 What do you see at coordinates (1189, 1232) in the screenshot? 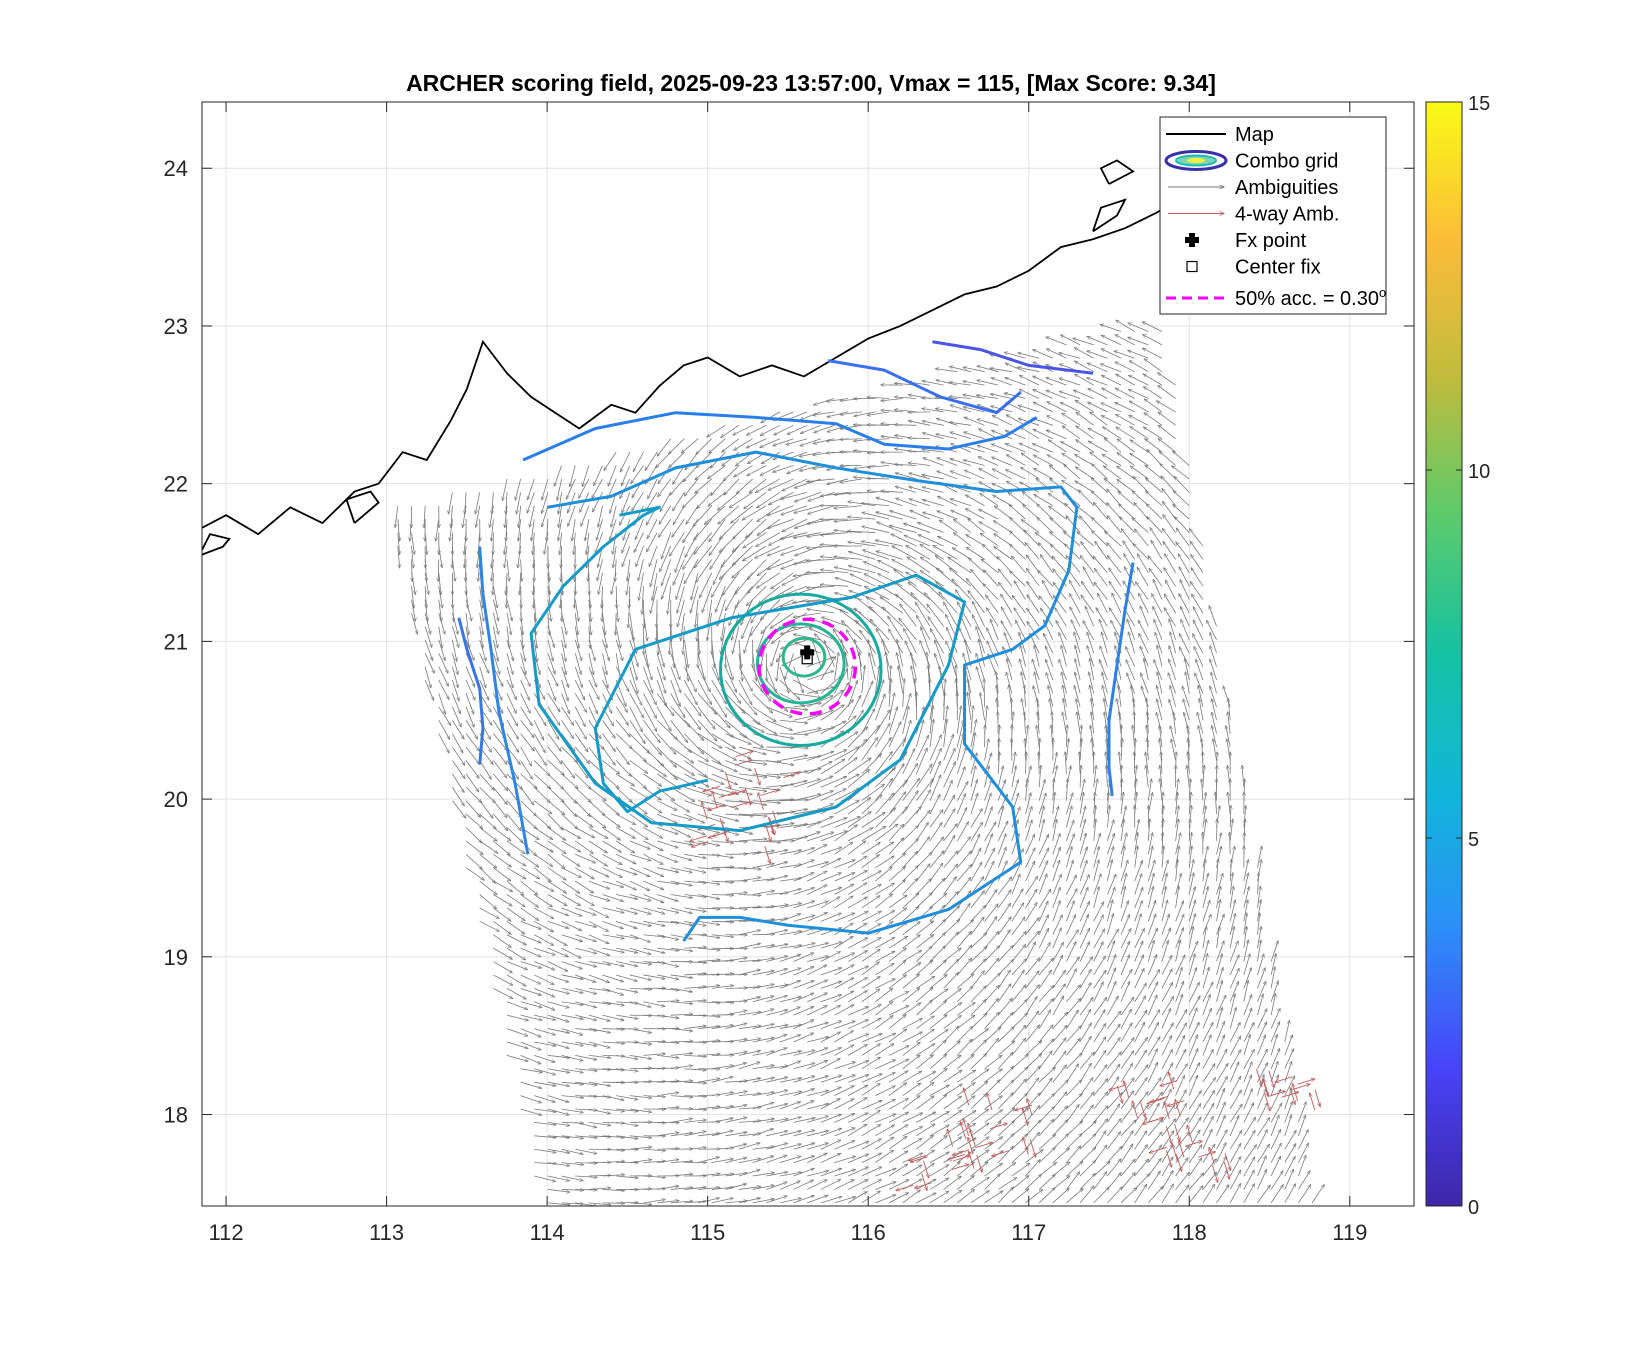
I see `x-tick-label: 118` at bounding box center [1189, 1232].